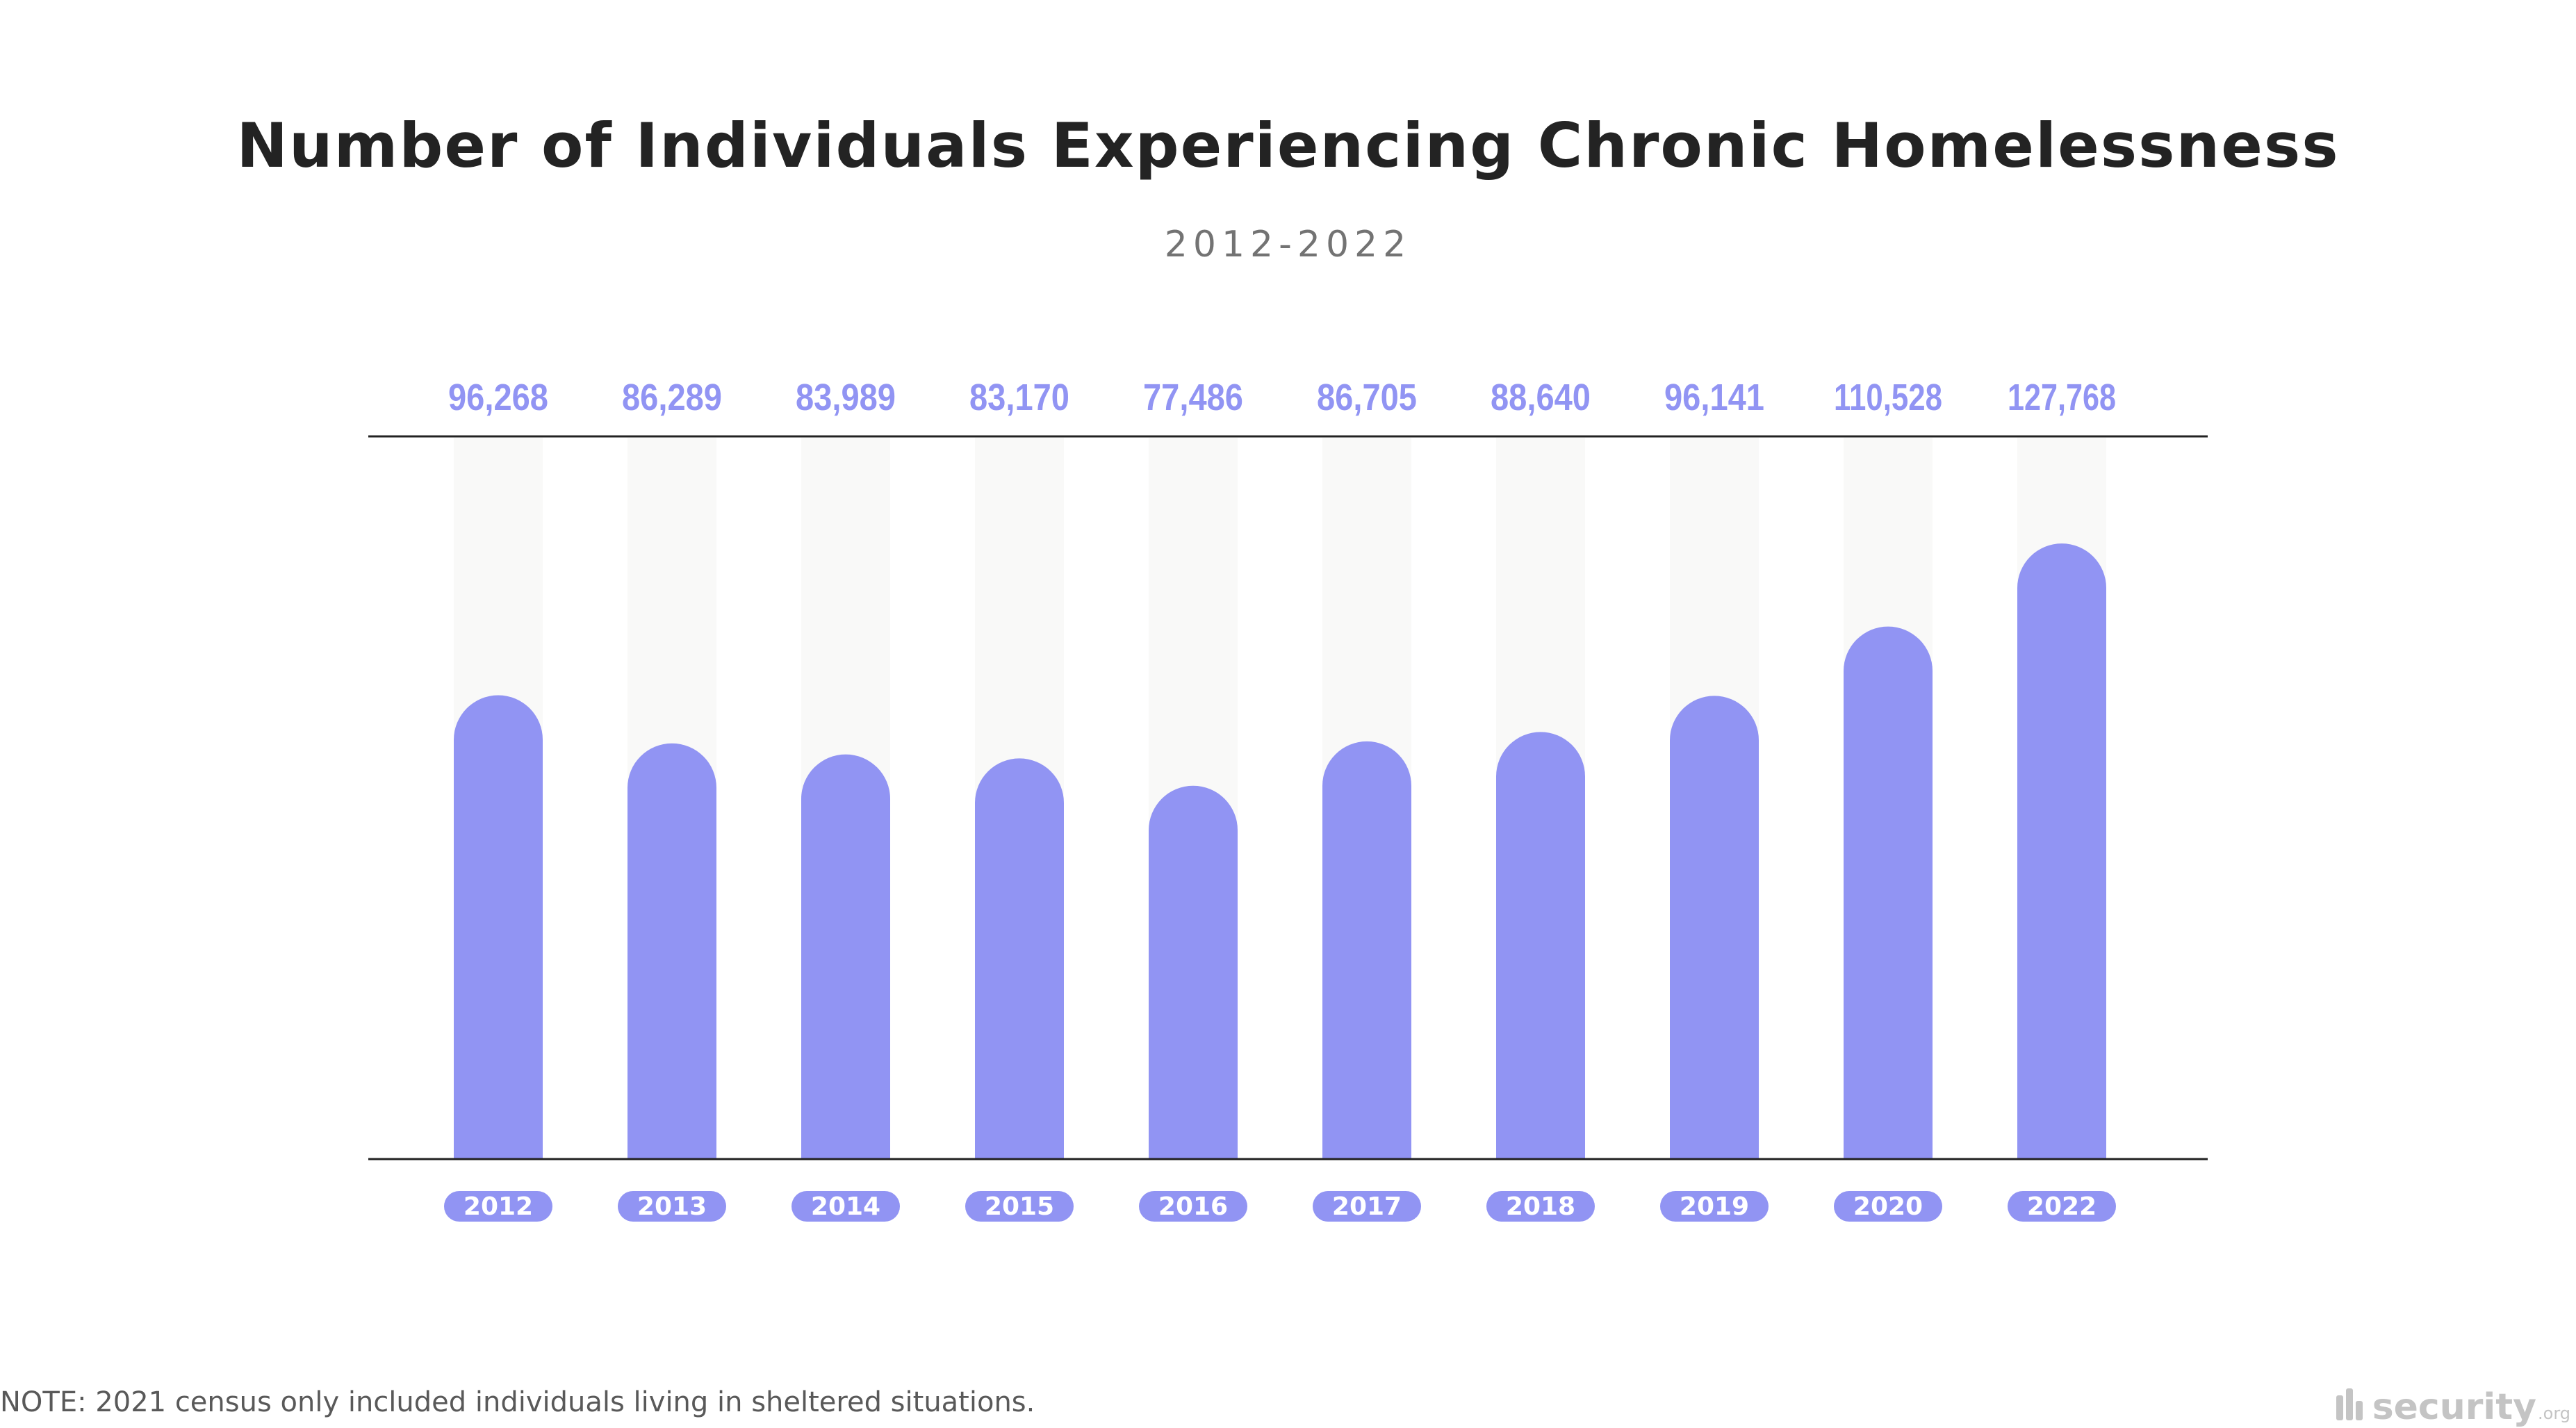 The width and height of the screenshot is (2576, 1428). I want to click on year-label-2019: 2019, so click(1714, 1206).